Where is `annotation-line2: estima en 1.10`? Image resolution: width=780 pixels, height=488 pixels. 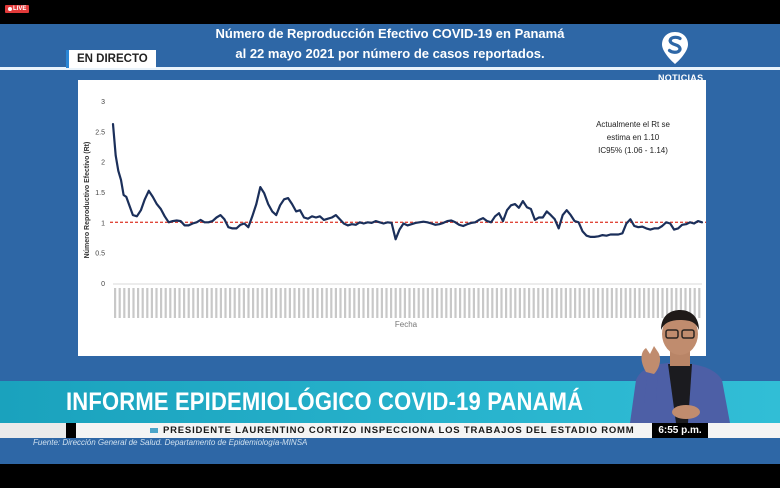
annotation-line2: estima en 1.10 is located at coordinates (633, 137).